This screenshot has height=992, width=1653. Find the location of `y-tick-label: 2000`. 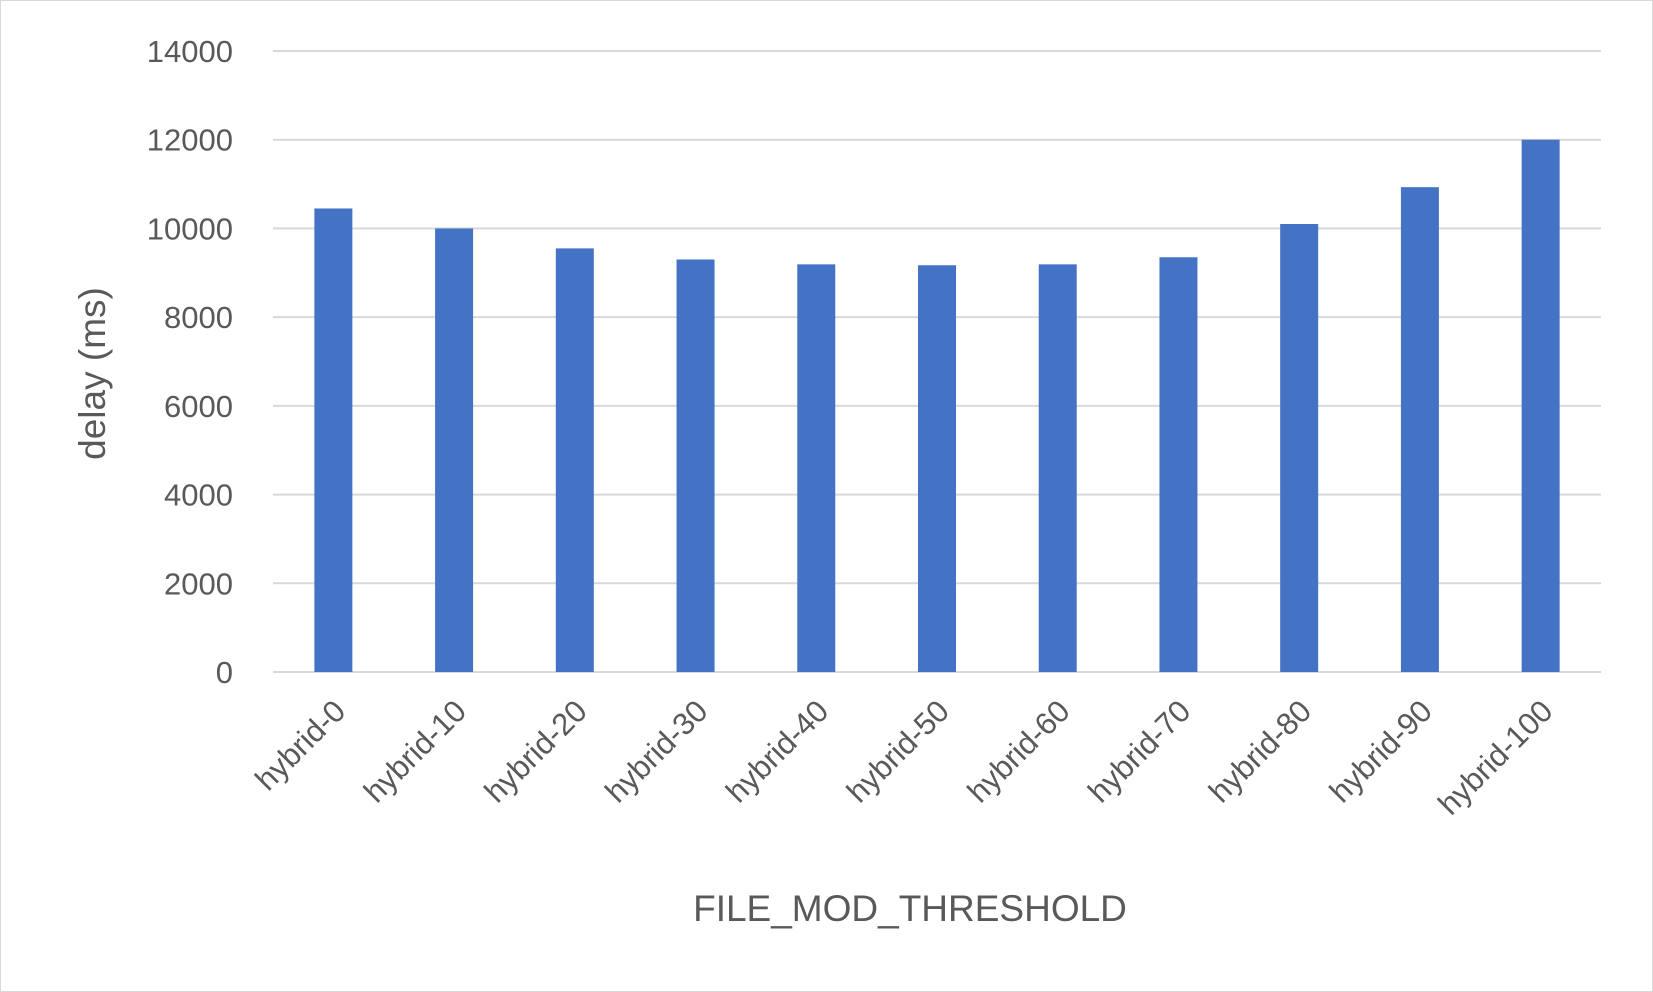

y-tick-label: 2000 is located at coordinates (198, 583).